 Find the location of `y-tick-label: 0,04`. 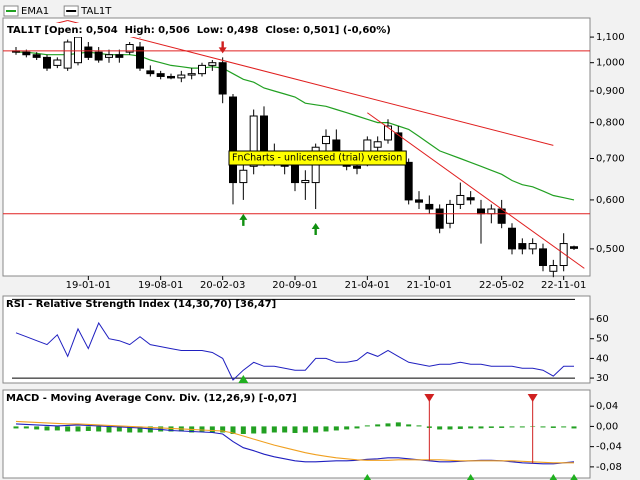

y-tick-label: 0,04 is located at coordinates (607, 406).